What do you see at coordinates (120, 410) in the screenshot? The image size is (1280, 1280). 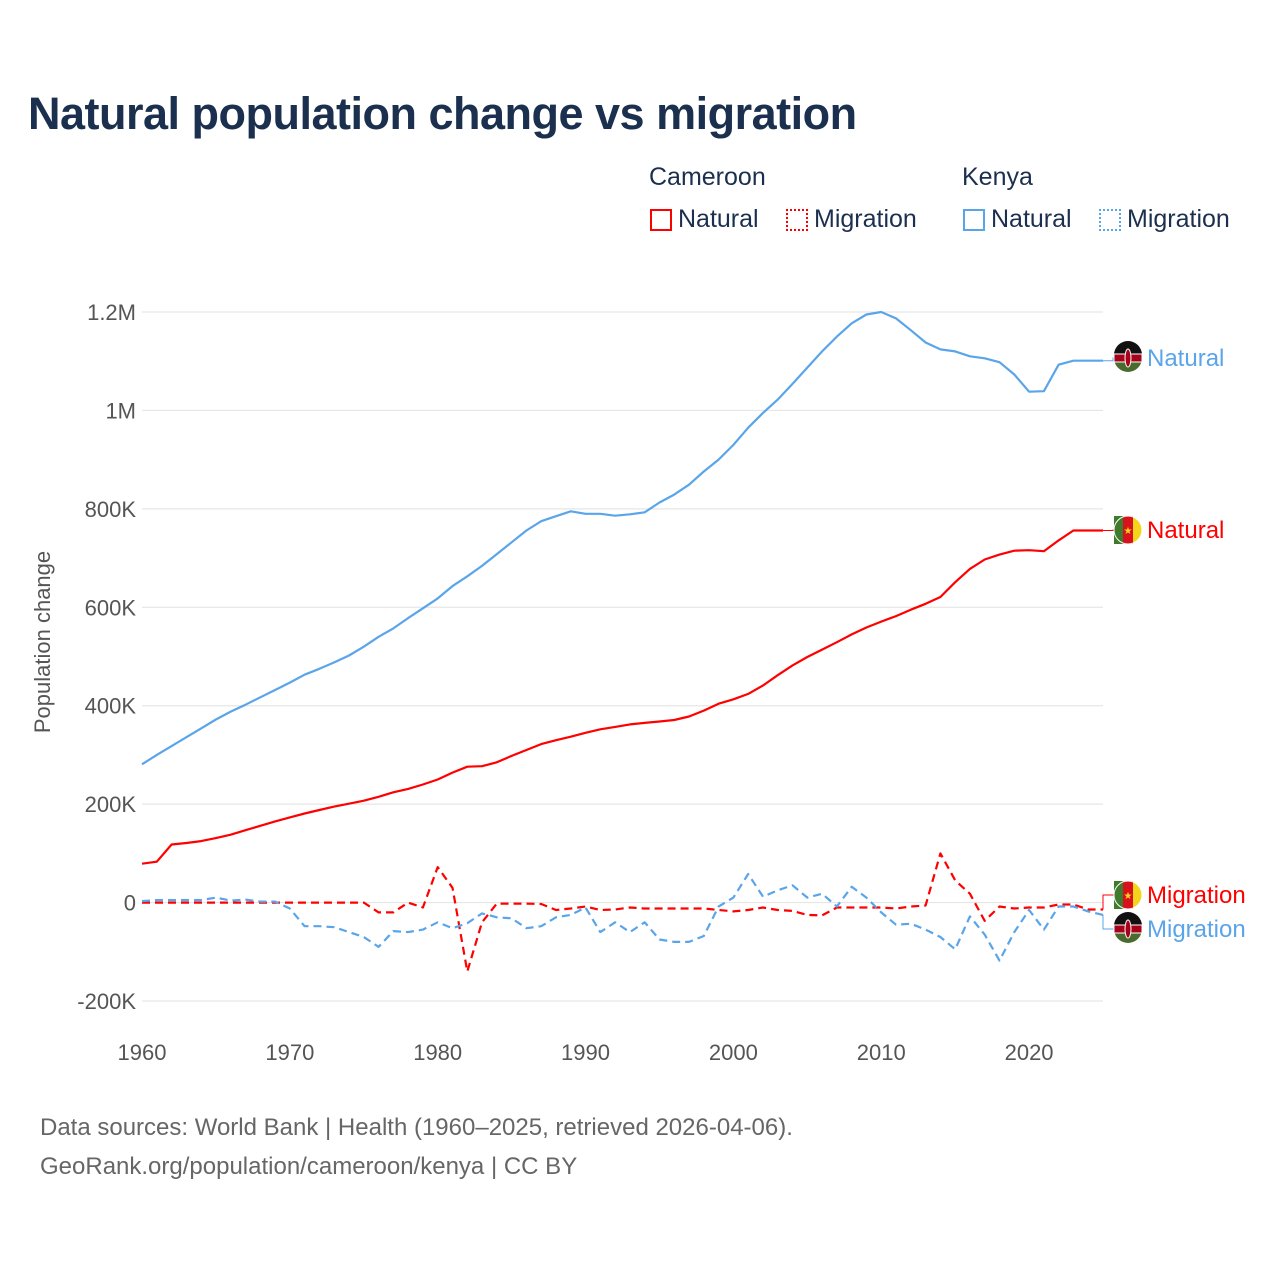 I see `y-tick-label: 1M` at bounding box center [120, 410].